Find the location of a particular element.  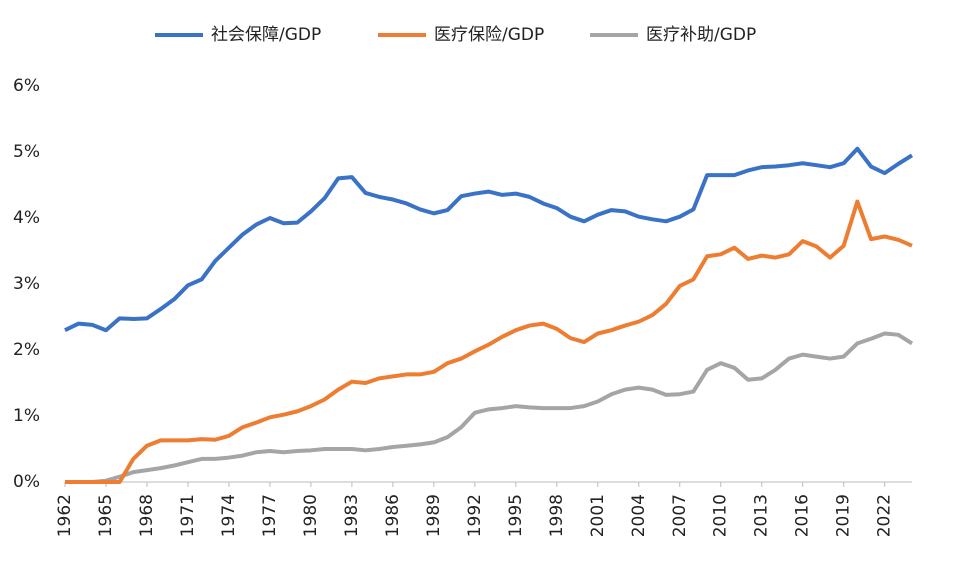

y-tick-label: 3% is located at coordinates (26, 284).